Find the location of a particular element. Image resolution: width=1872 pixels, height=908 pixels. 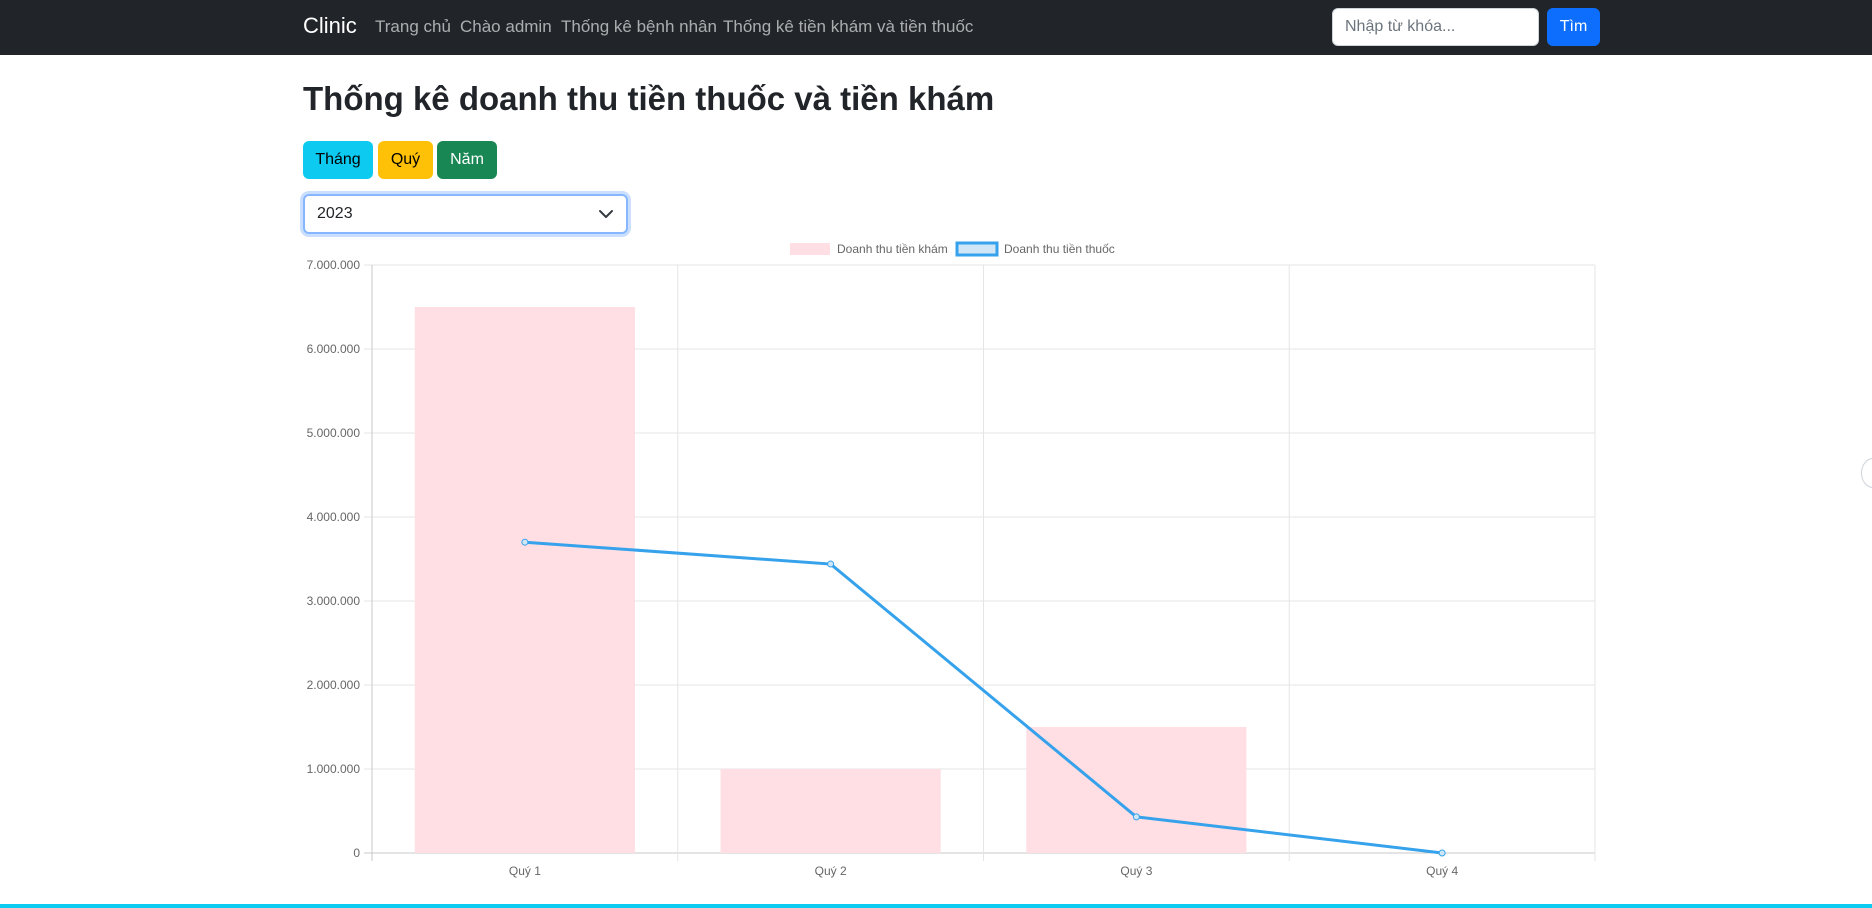

y-tick-label: 2.000.000 is located at coordinates (334, 685).